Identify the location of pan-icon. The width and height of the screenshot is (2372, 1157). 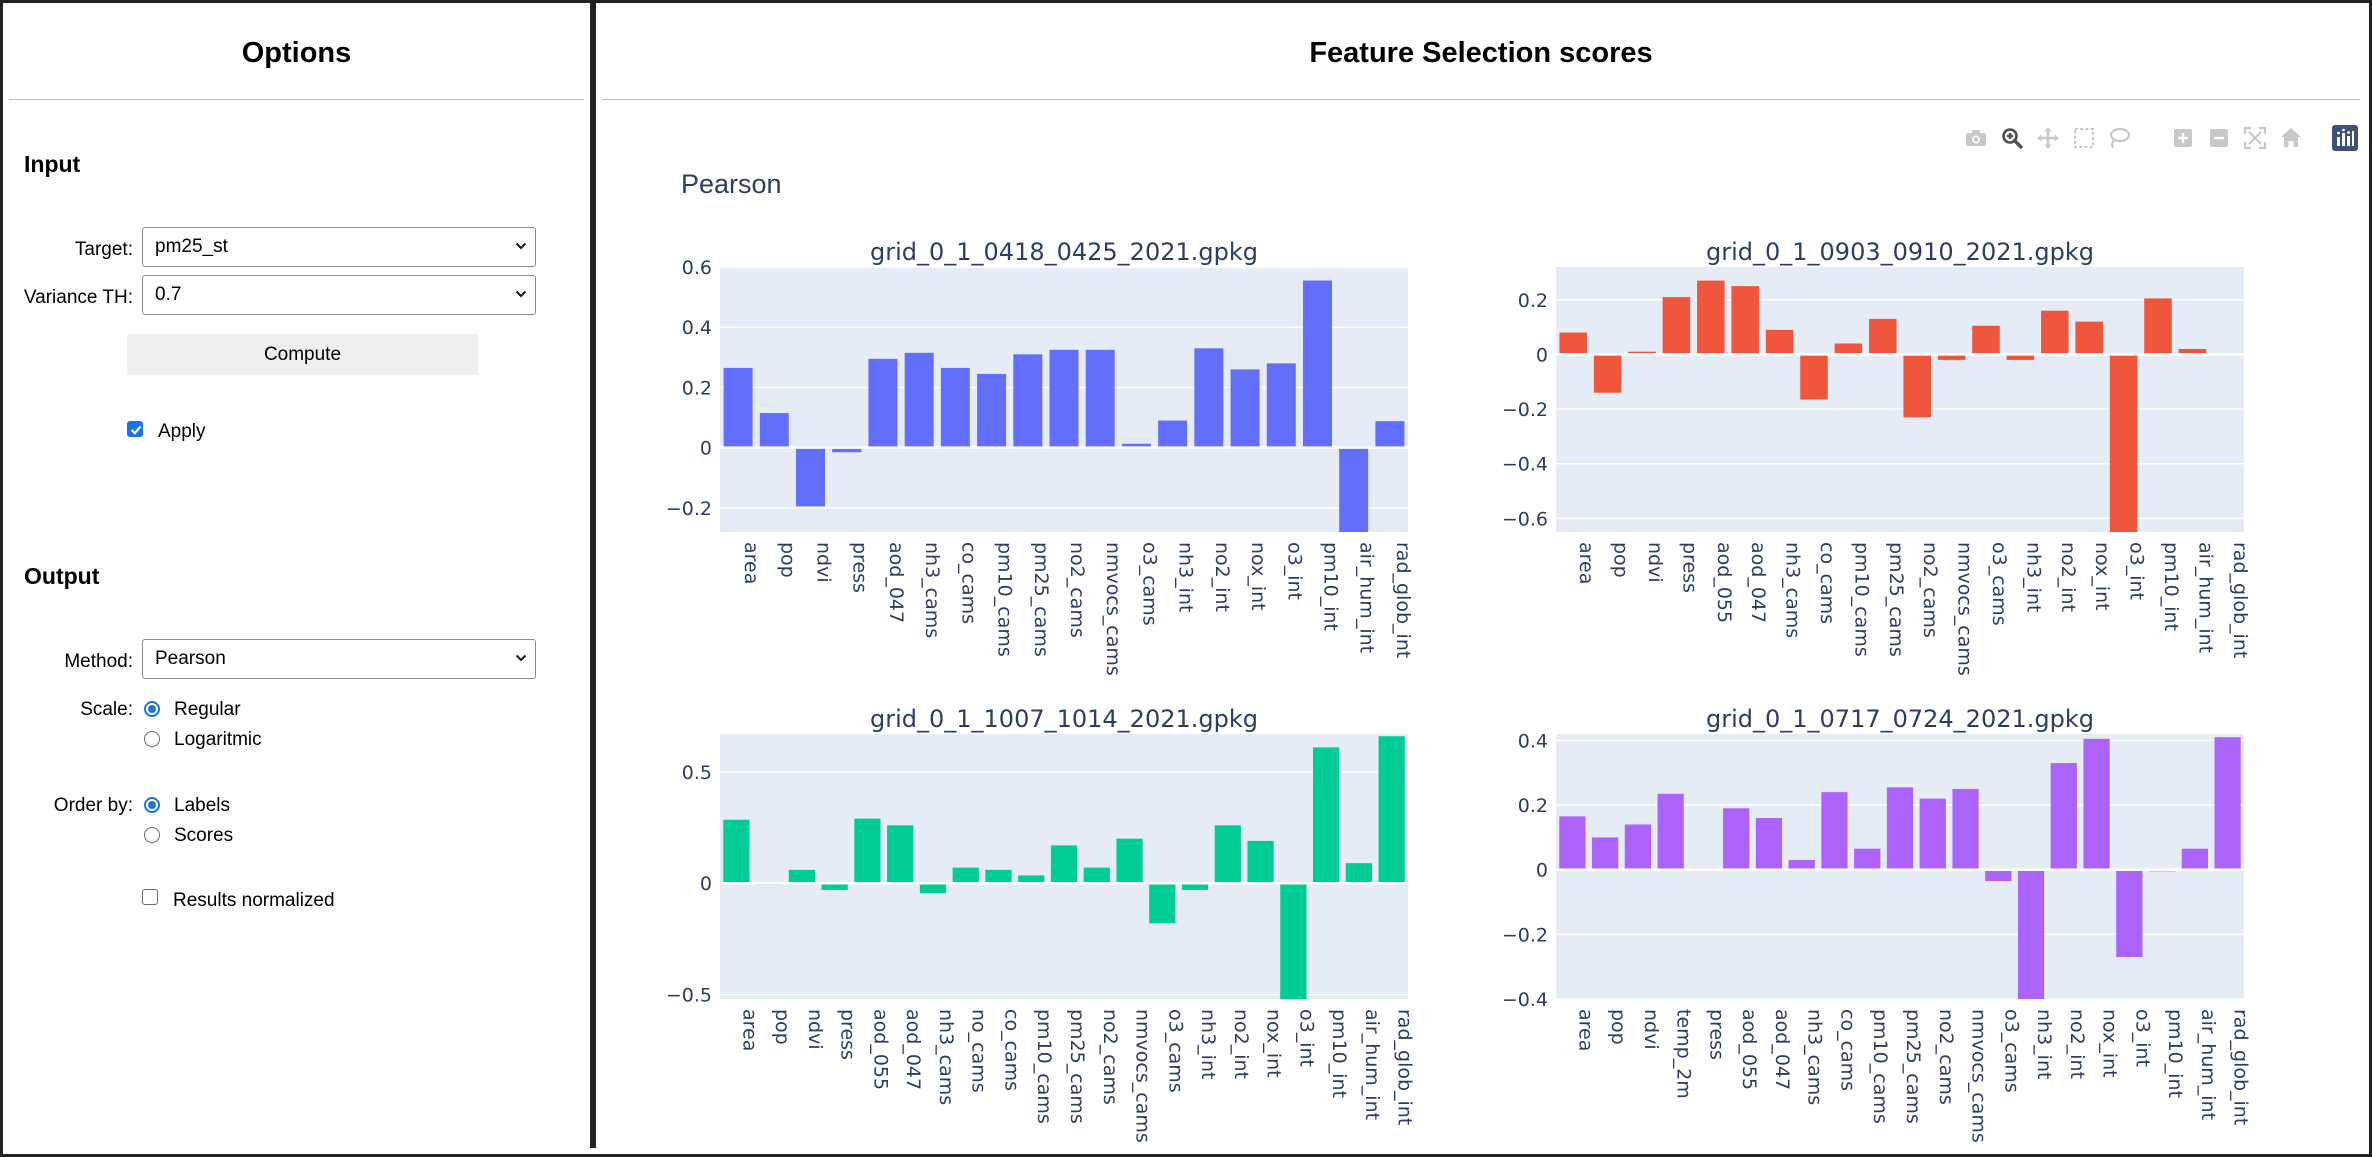
(2048, 138).